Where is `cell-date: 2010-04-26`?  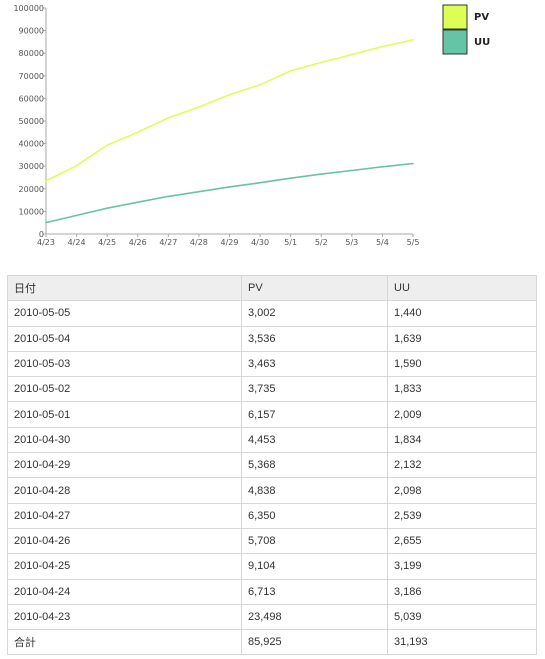
cell-date: 2010-04-26 is located at coordinates (124, 541).